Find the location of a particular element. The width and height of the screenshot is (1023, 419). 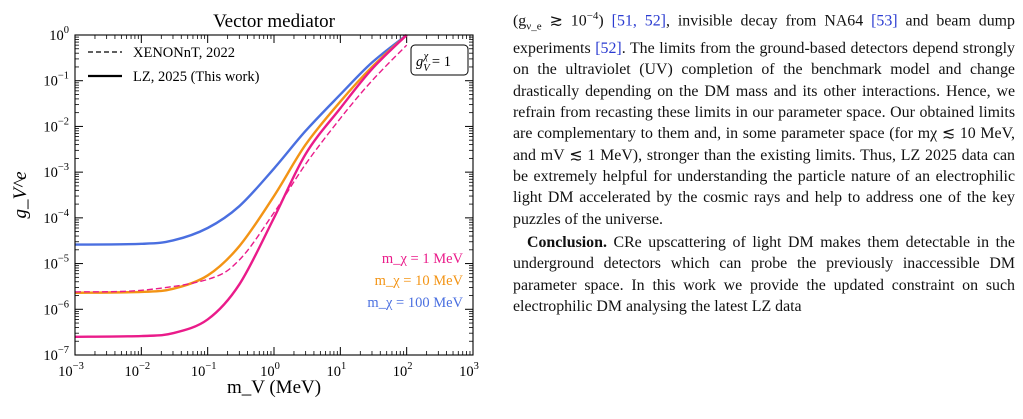

y-tick-label: 10⁻⁷ is located at coordinates (56, 354).